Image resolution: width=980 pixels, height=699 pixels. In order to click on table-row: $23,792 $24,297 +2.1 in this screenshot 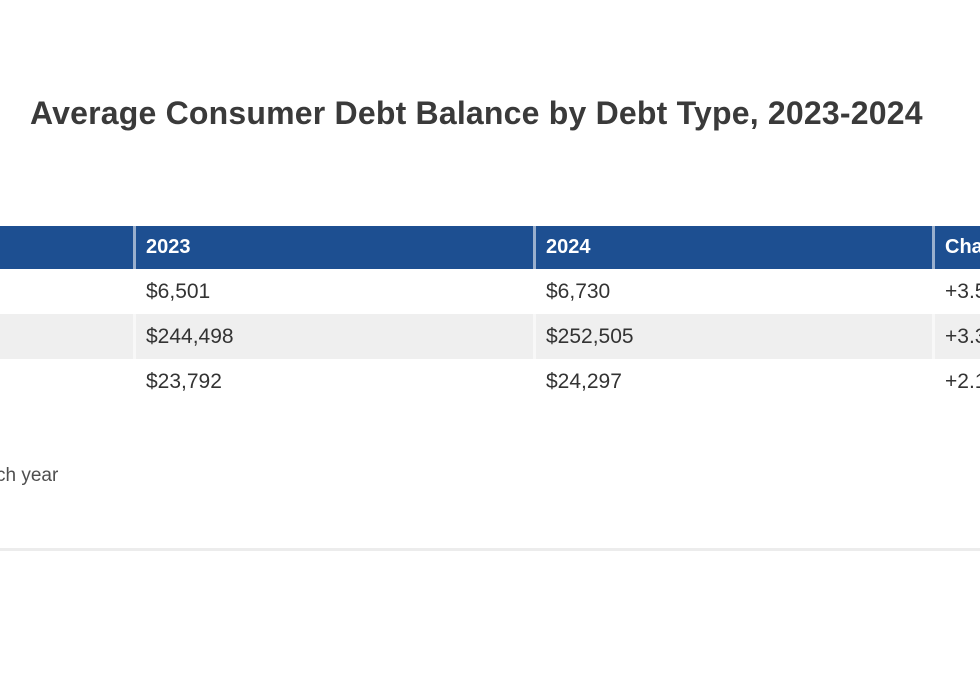, I will do `click(490, 381)`.